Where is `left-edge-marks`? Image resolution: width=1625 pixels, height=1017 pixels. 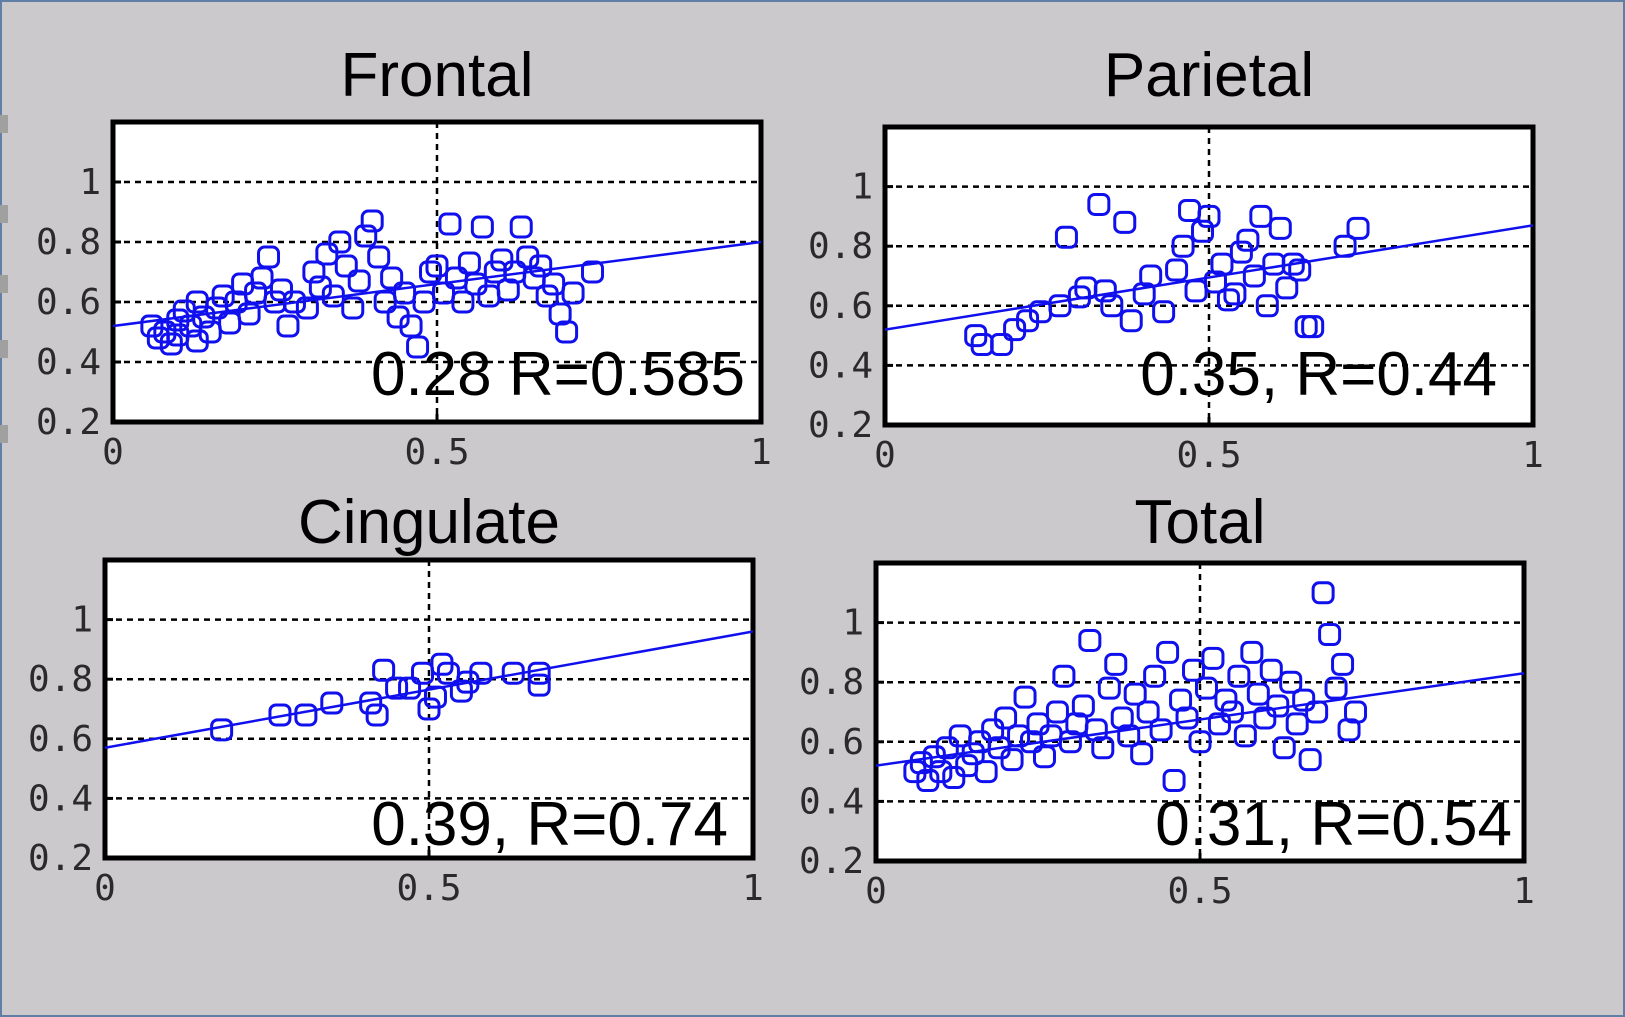
left-edge-marks is located at coordinates (5, 285).